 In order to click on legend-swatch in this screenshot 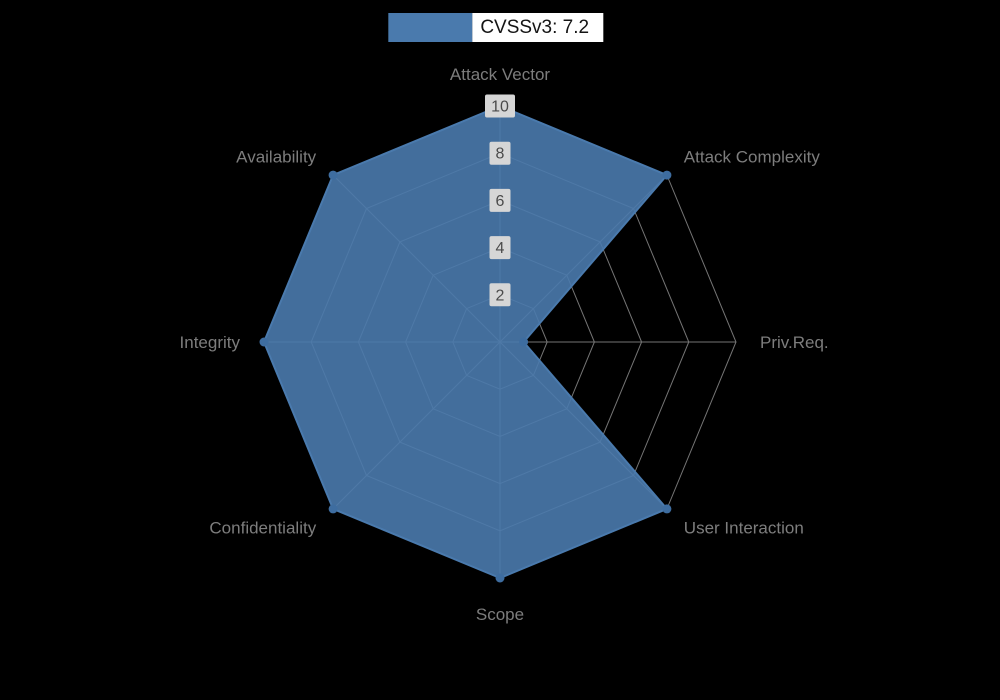, I will do `click(430, 27)`.